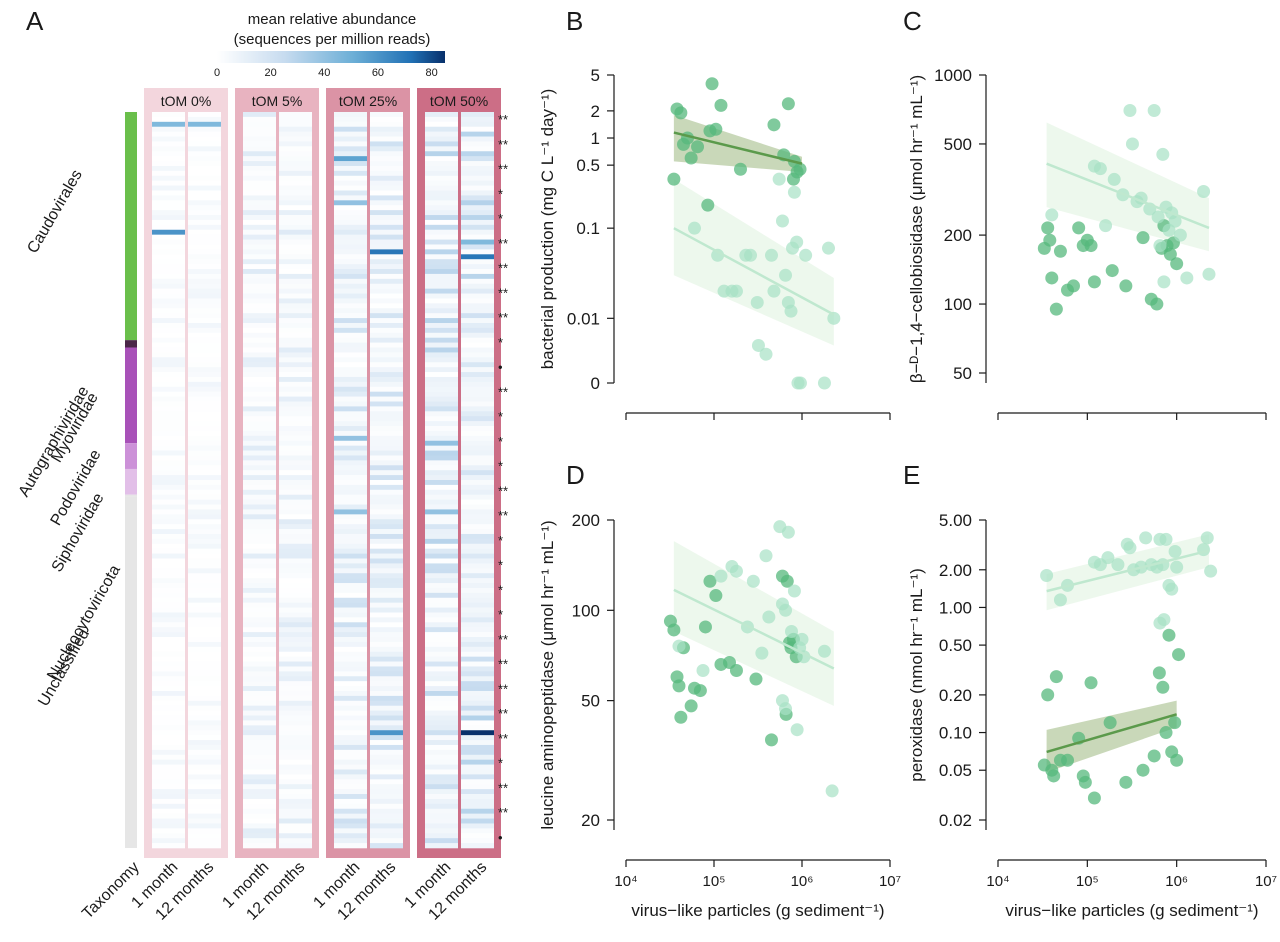  Describe the element at coordinates (1266, 881) in the screenshot. I see `x-tick-label: 10⁷` at that location.